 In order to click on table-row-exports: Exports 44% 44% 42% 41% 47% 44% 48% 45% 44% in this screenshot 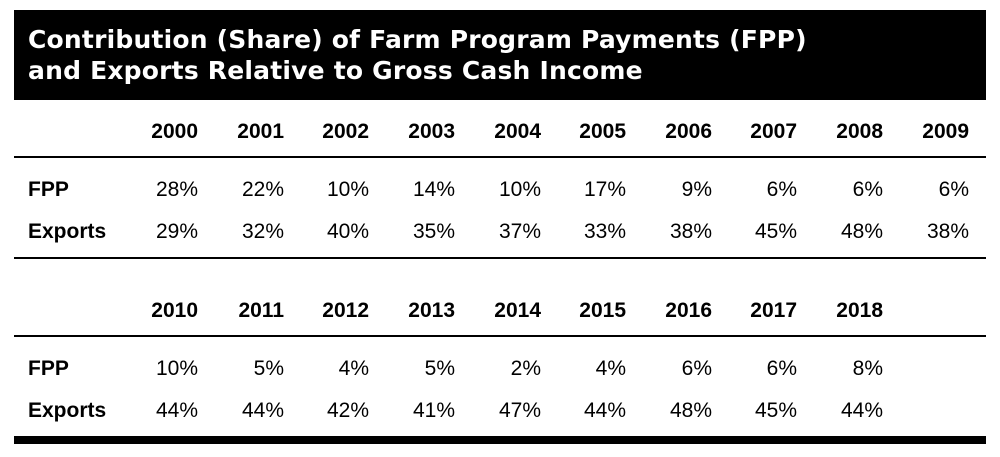, I will do `click(500, 411)`.